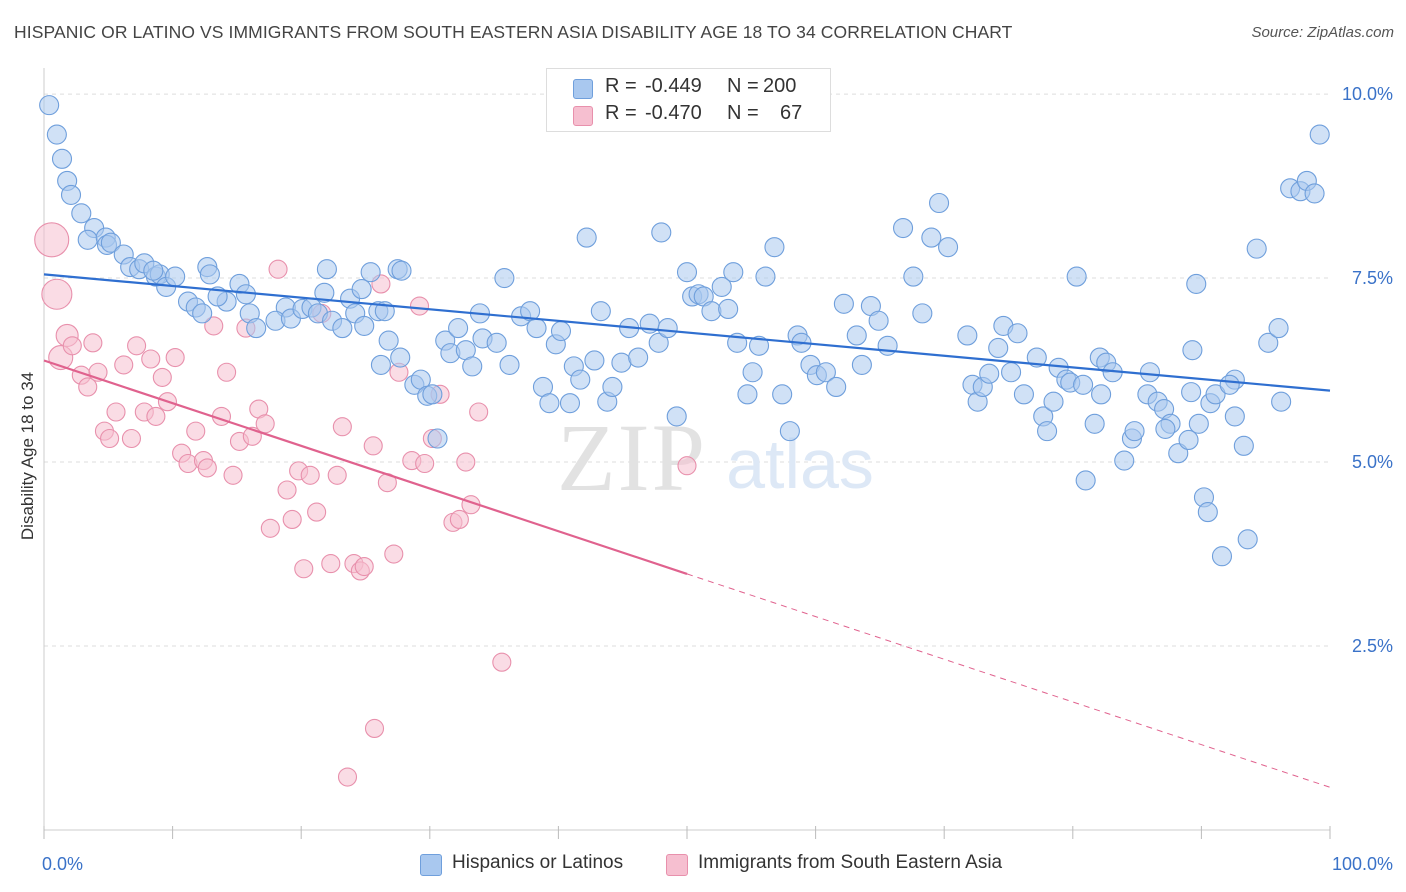  Describe the element at coordinates (850, 862) in the screenshot. I see `legend-item-label: Immigrants from South Eastern Asia` at that location.